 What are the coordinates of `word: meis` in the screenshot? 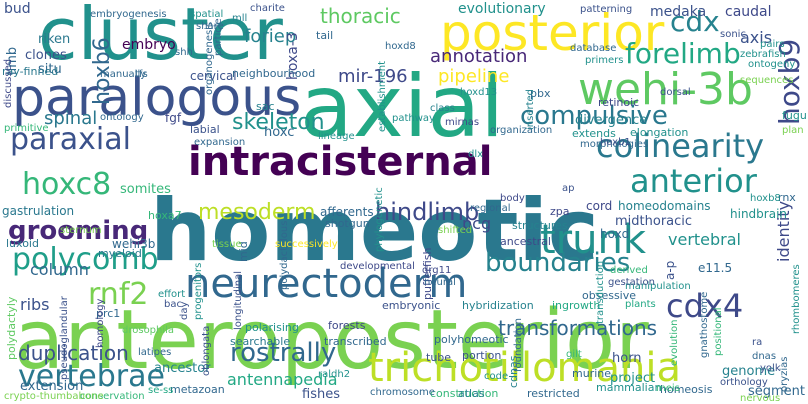 It's located at (668, 388).